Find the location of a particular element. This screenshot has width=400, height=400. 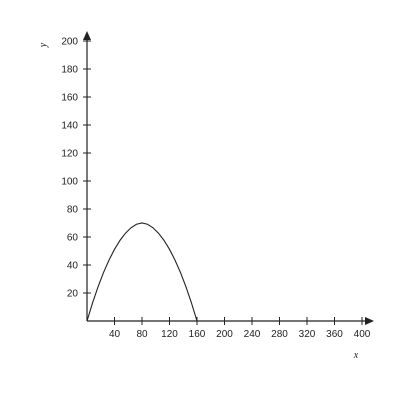

series-curve is located at coordinates (142, 272).